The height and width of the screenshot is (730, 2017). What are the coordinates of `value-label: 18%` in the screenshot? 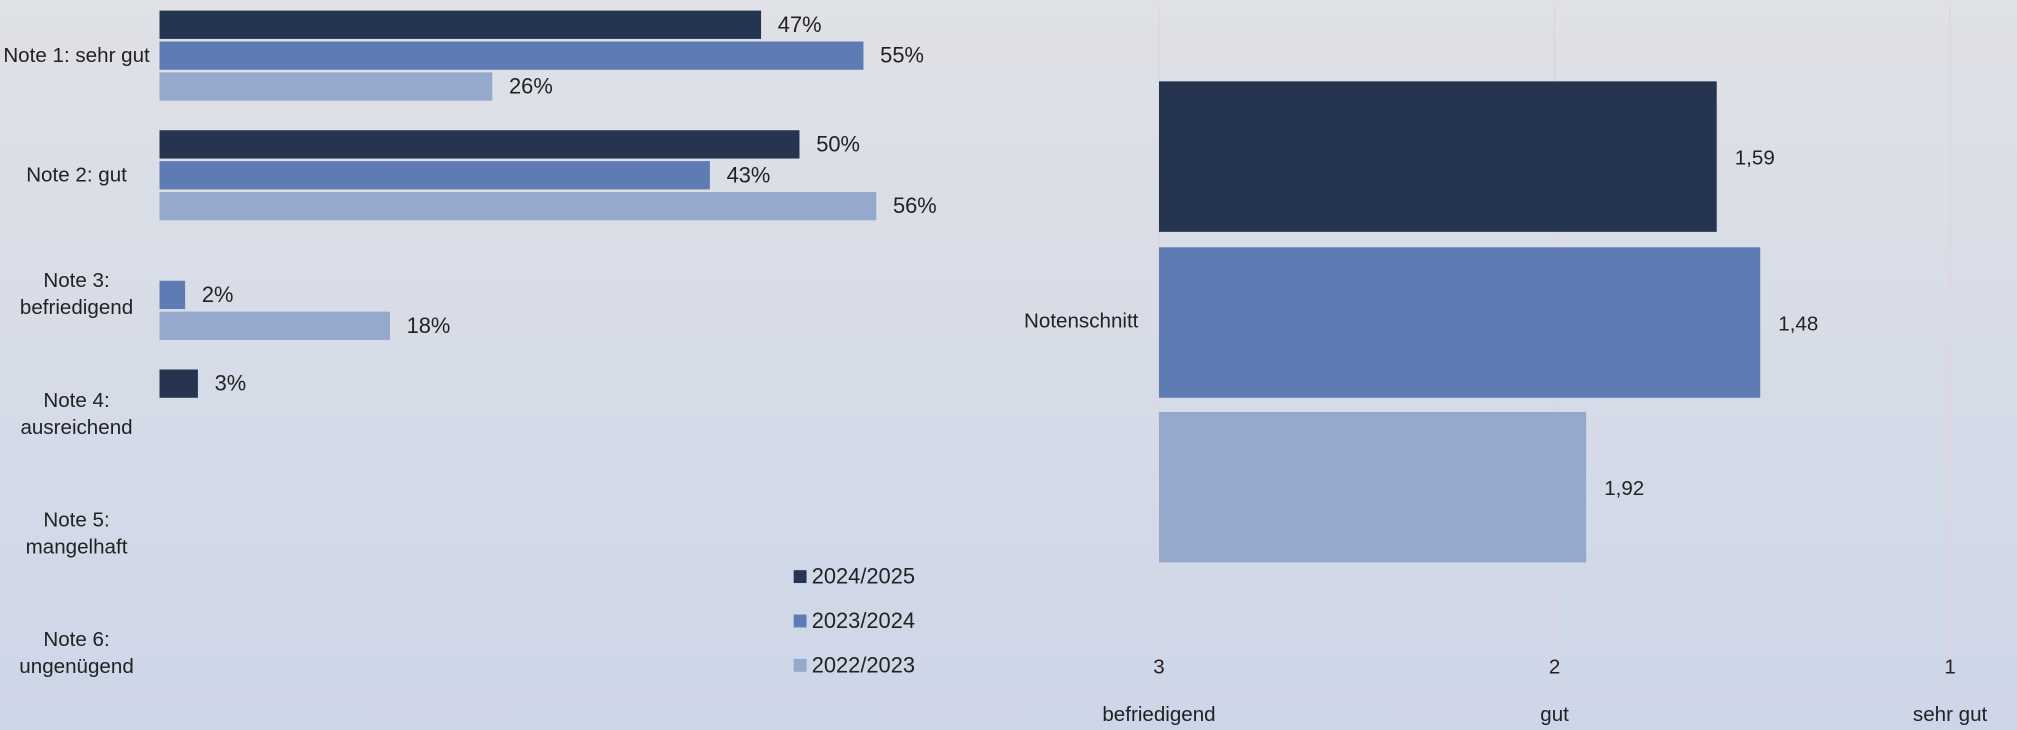 It's located at (429, 325).